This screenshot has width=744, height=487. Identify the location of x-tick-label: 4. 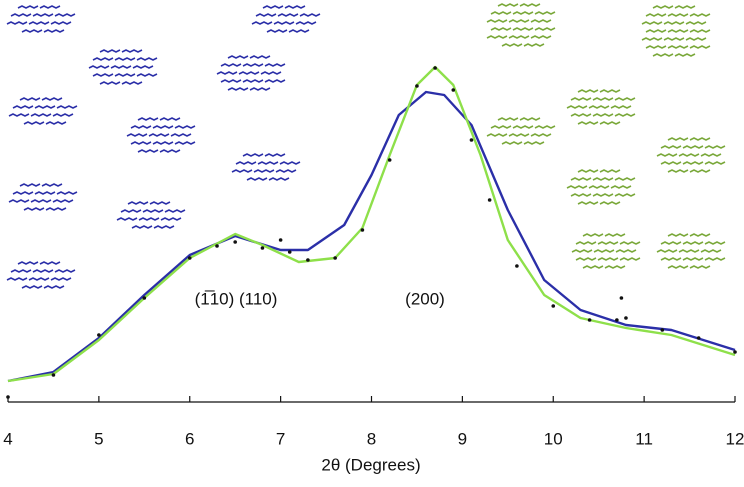
(7, 438).